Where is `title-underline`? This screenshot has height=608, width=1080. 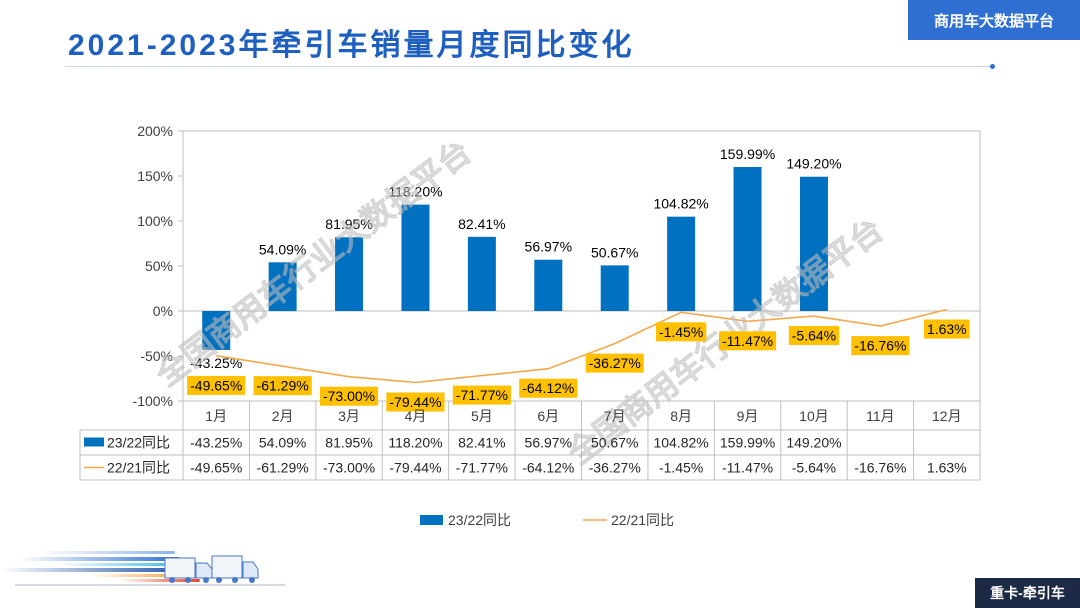 title-underline is located at coordinates (529, 66).